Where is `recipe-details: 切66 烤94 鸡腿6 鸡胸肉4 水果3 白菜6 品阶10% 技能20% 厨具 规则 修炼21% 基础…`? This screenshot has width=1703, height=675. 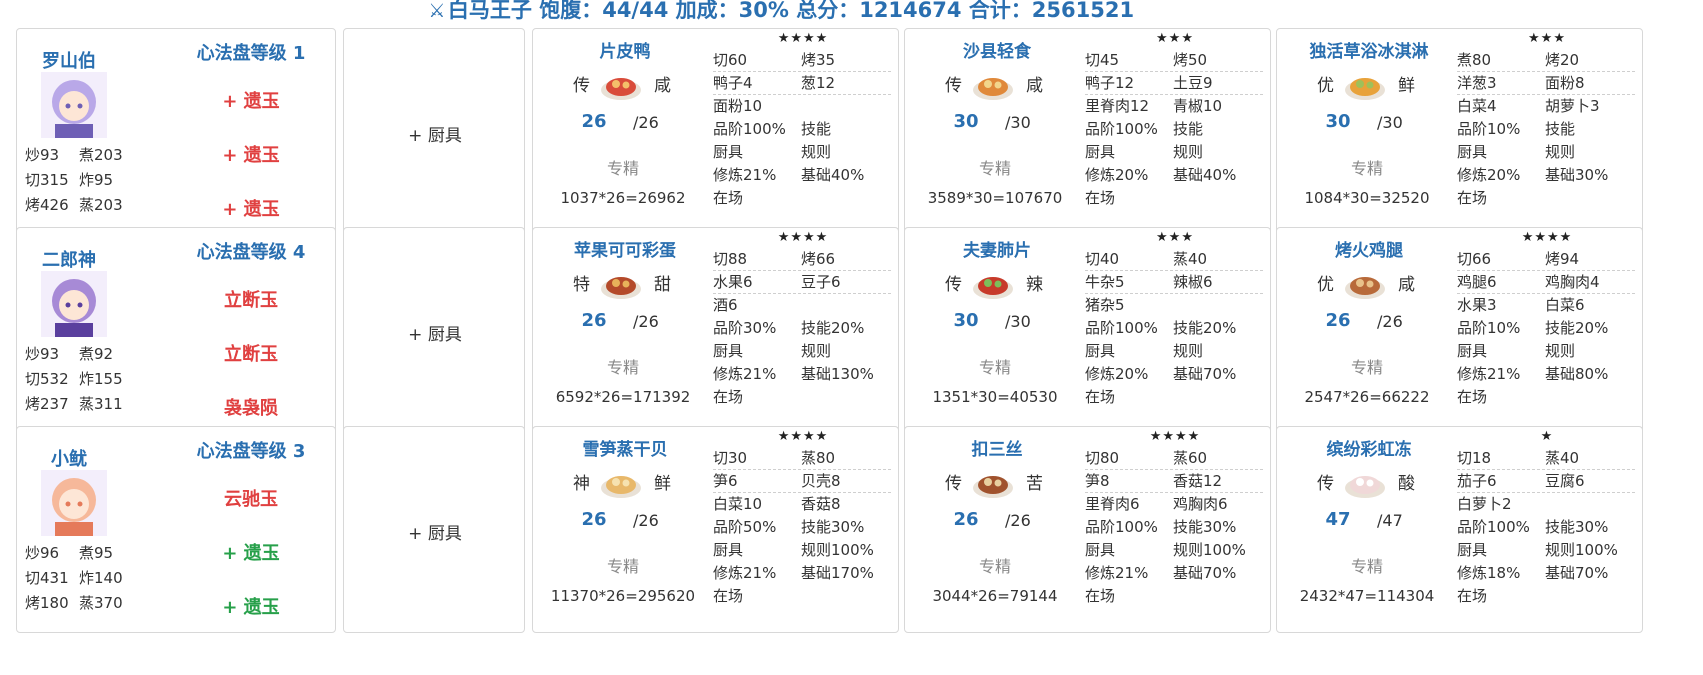 recipe-details: 切66 烤94 鸡腿6 鸡胸肉4 水果3 白菜6 品阶10% 技能20% 厨具 规则 修炼21% 基础… is located at coordinates (1546, 328).